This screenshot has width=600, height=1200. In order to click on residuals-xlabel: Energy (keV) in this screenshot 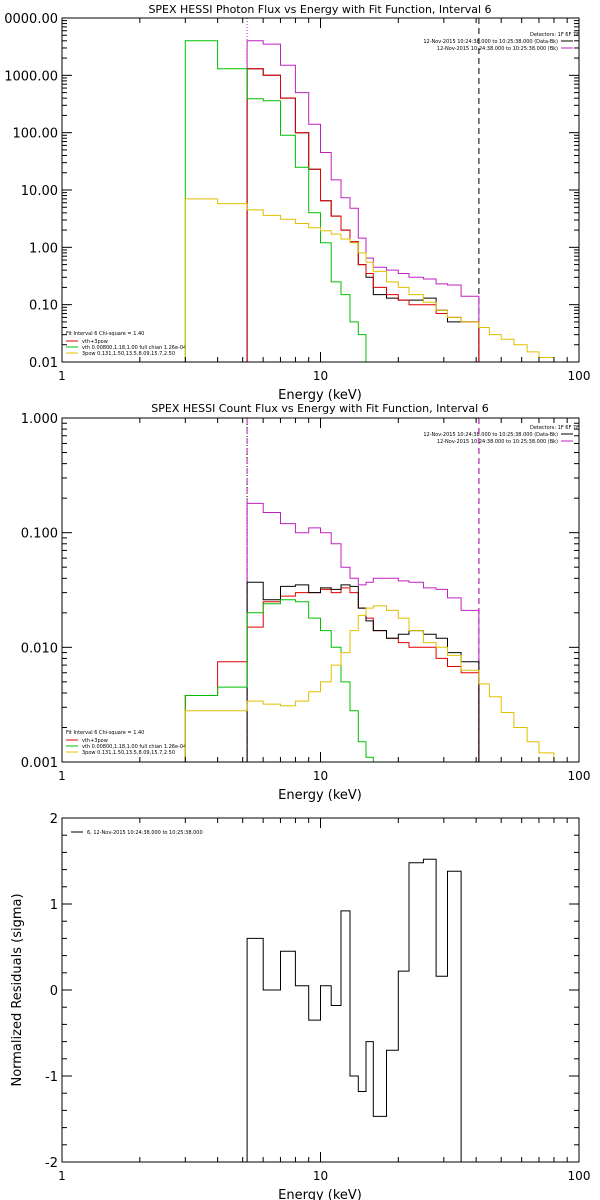, I will do `click(320, 1194)`.